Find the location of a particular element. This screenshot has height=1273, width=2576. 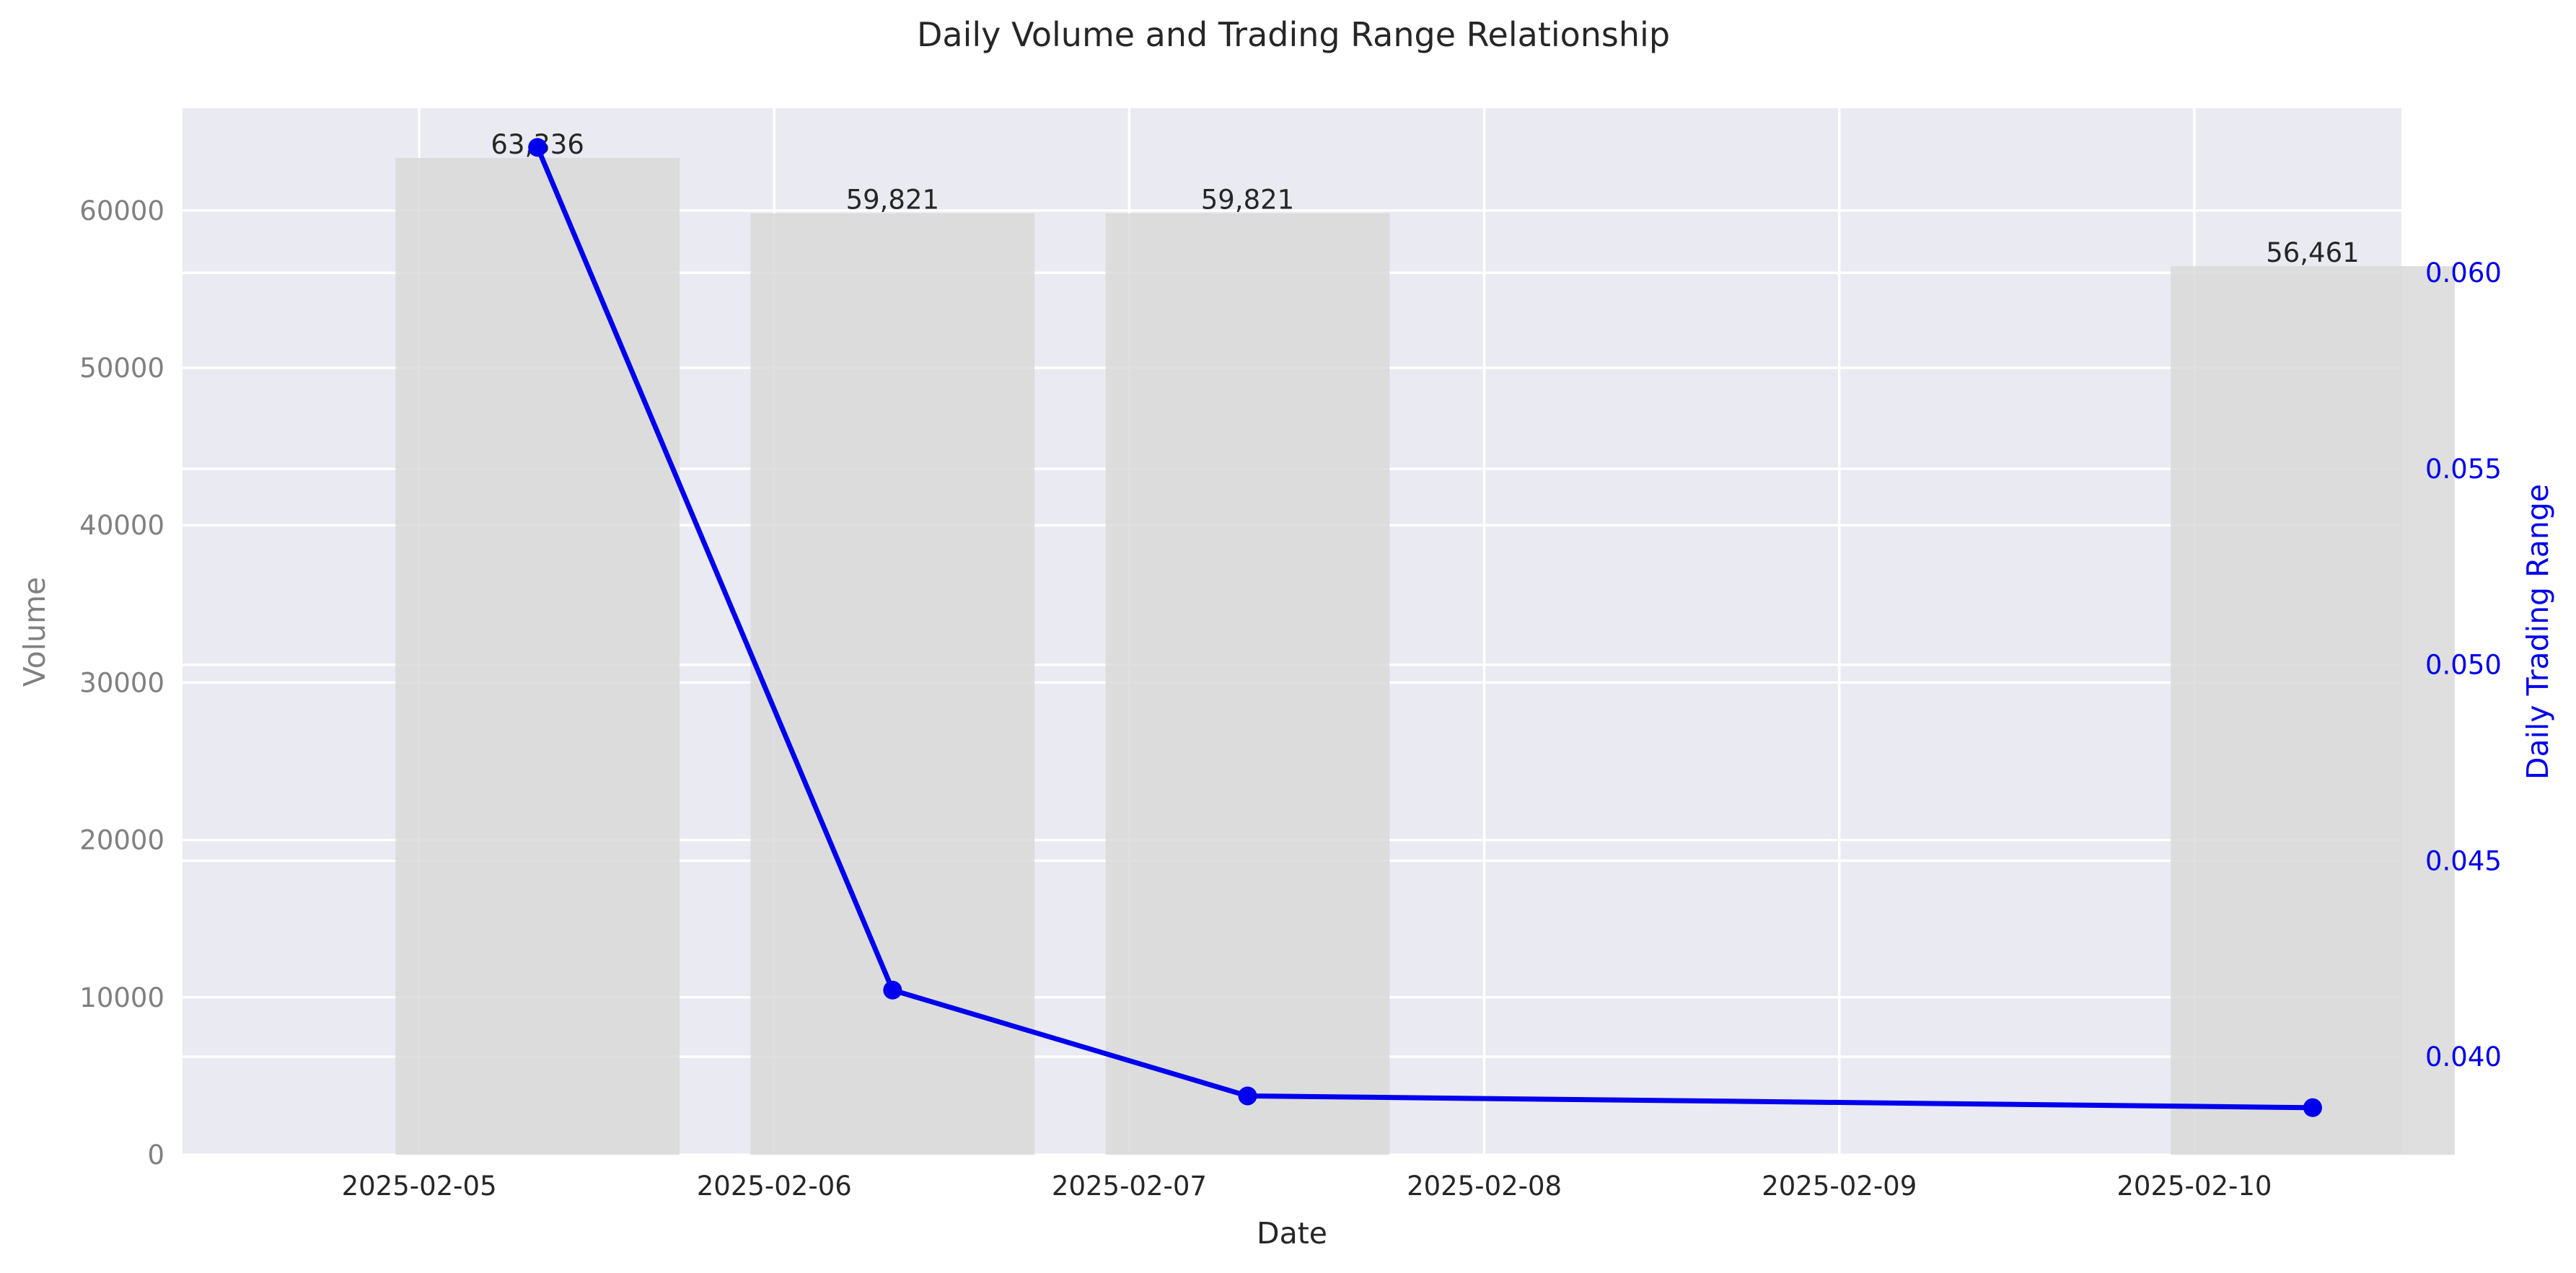

x-tick-label-0: 2025-02-05 is located at coordinates (419, 1186).